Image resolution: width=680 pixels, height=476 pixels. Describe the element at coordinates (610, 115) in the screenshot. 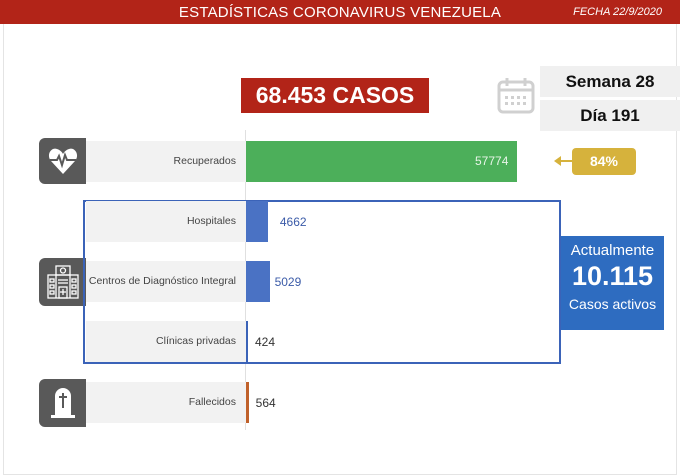

I see `day-box: Día 191` at that location.